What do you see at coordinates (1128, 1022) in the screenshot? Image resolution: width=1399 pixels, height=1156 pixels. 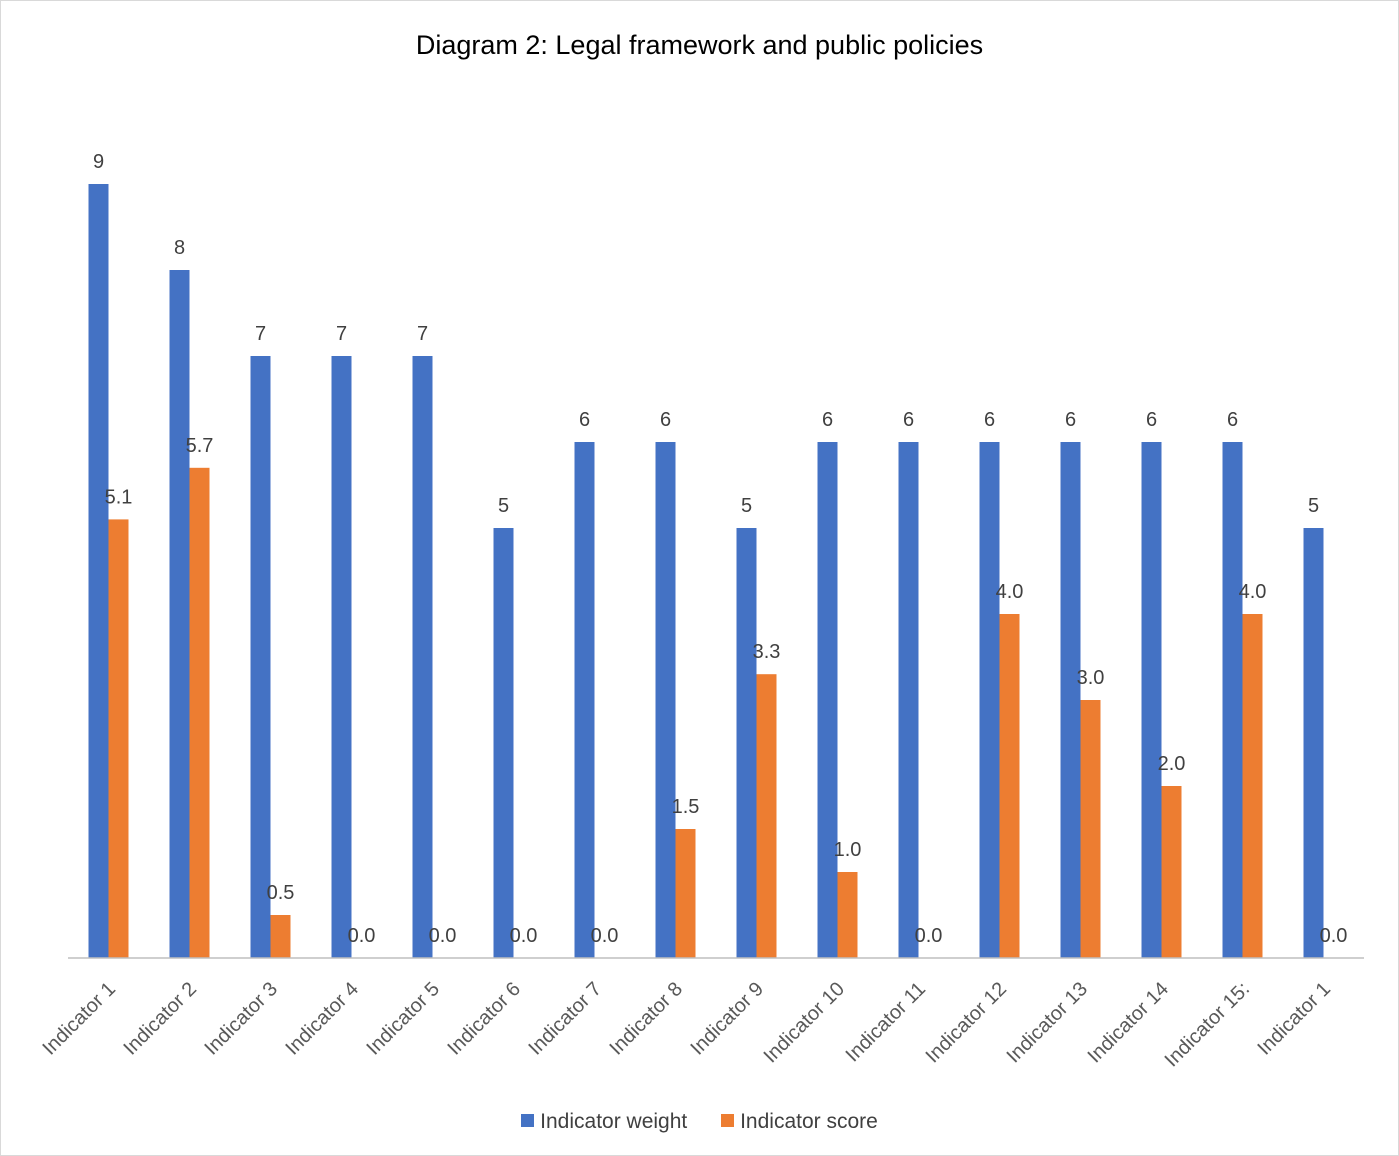 I see `x-tick-label-14: Indicator 14` at bounding box center [1128, 1022].